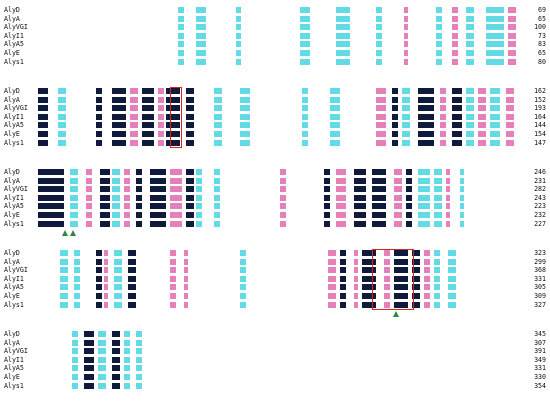  I want to click on motif-box, so click(393, 280).